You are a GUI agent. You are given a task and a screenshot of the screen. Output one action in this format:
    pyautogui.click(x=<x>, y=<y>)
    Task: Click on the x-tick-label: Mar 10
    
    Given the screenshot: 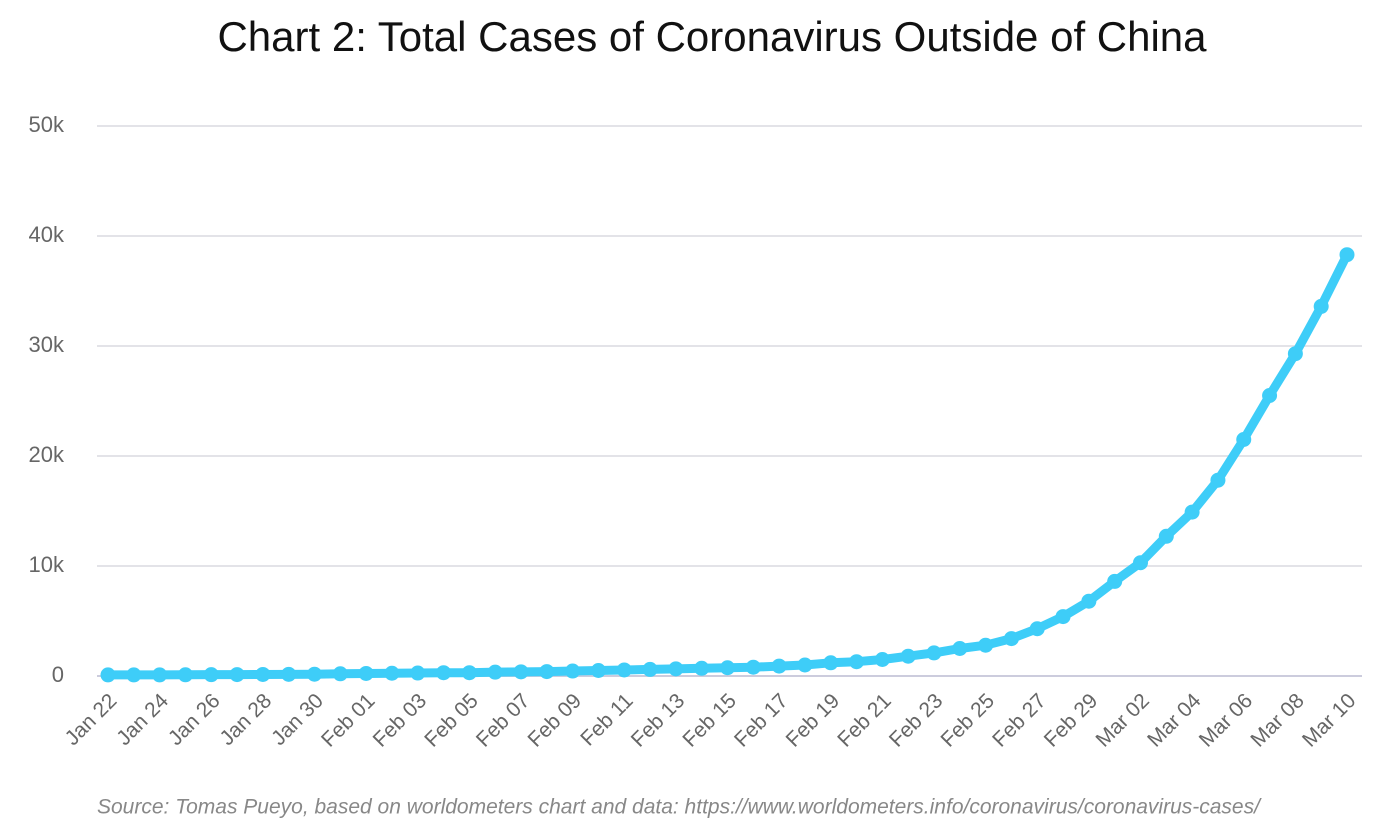 What is the action you would take?
    pyautogui.click(x=1329, y=720)
    